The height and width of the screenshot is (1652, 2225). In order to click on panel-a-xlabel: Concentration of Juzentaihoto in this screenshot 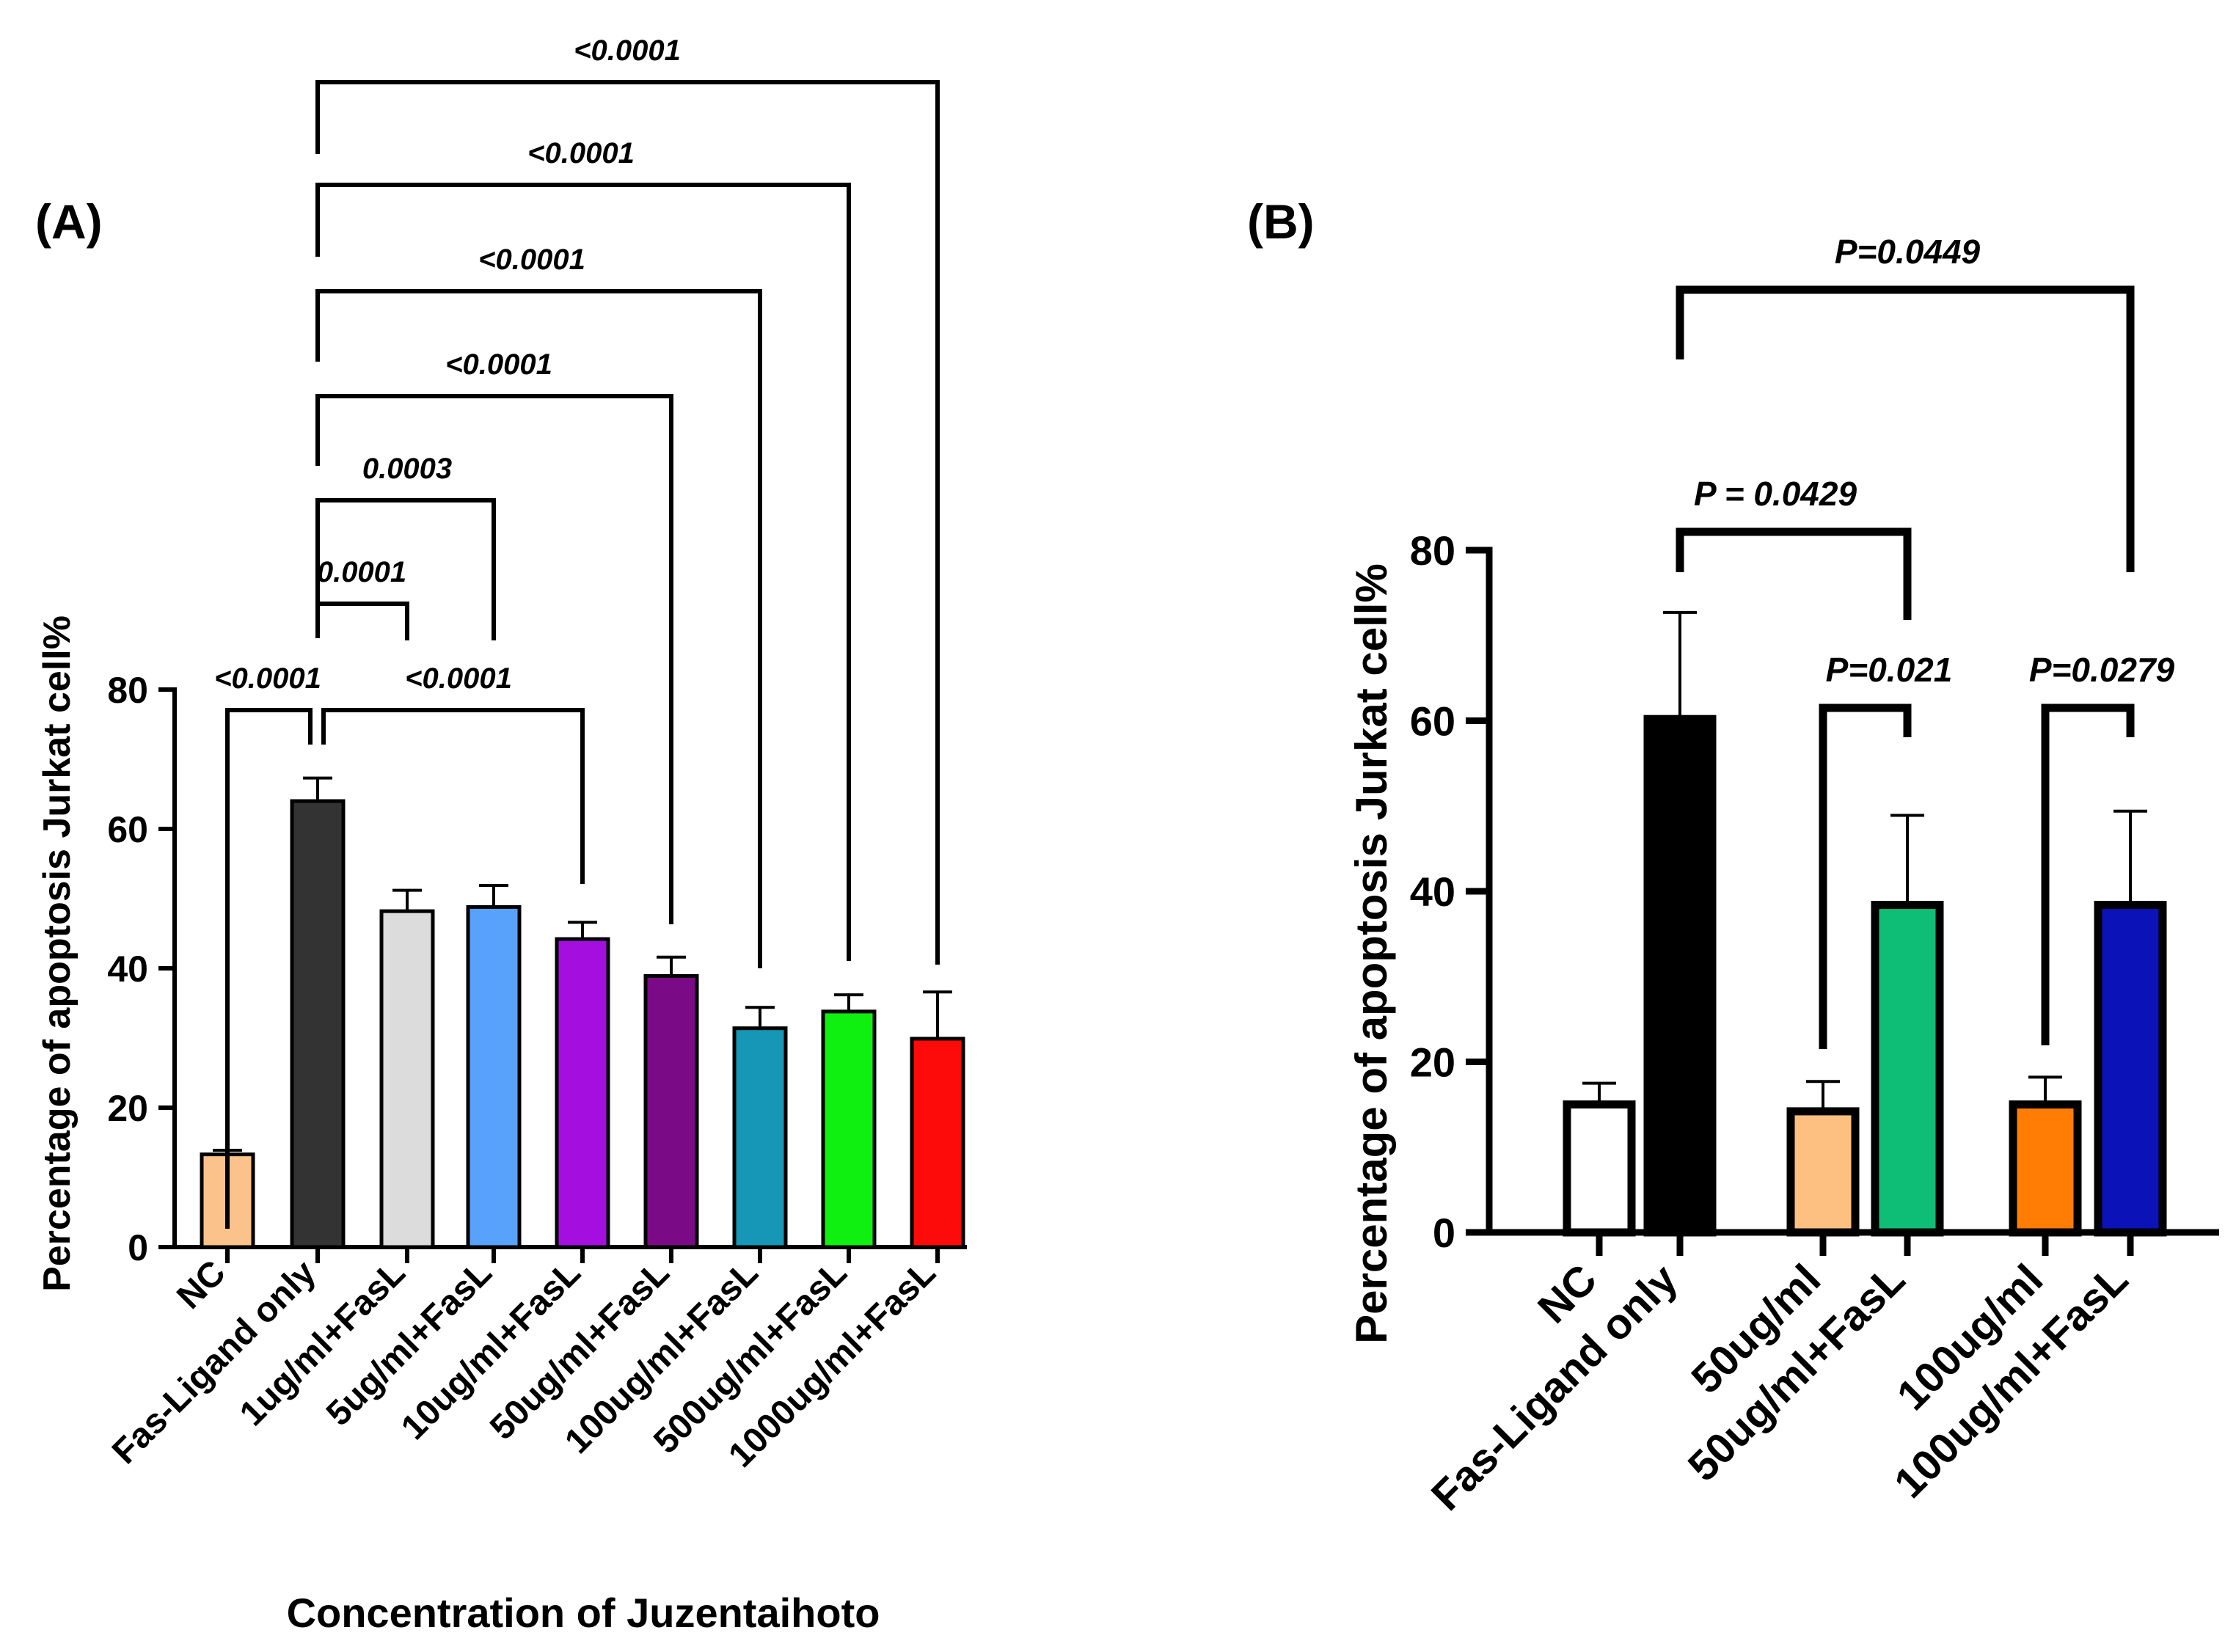, I will do `click(583, 1613)`.